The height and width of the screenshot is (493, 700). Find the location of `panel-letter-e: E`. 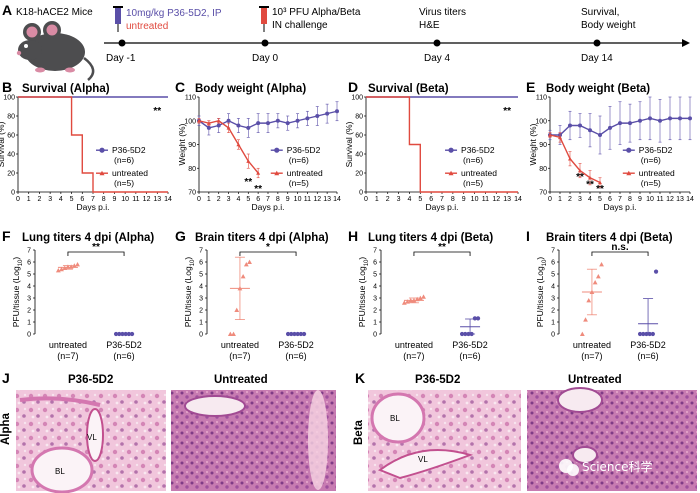

panel-letter-e: E is located at coordinates (530, 87).